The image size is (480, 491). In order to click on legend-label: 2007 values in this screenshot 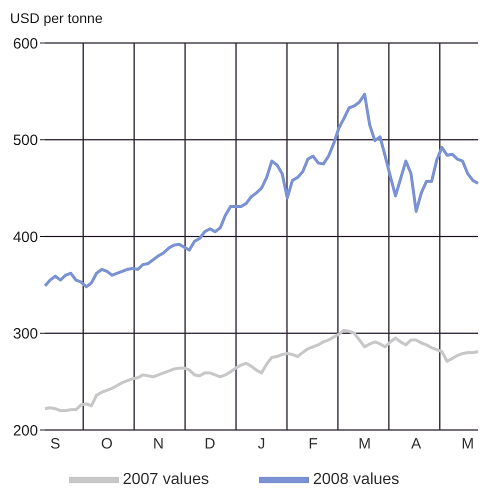, I will do `click(165, 479)`.